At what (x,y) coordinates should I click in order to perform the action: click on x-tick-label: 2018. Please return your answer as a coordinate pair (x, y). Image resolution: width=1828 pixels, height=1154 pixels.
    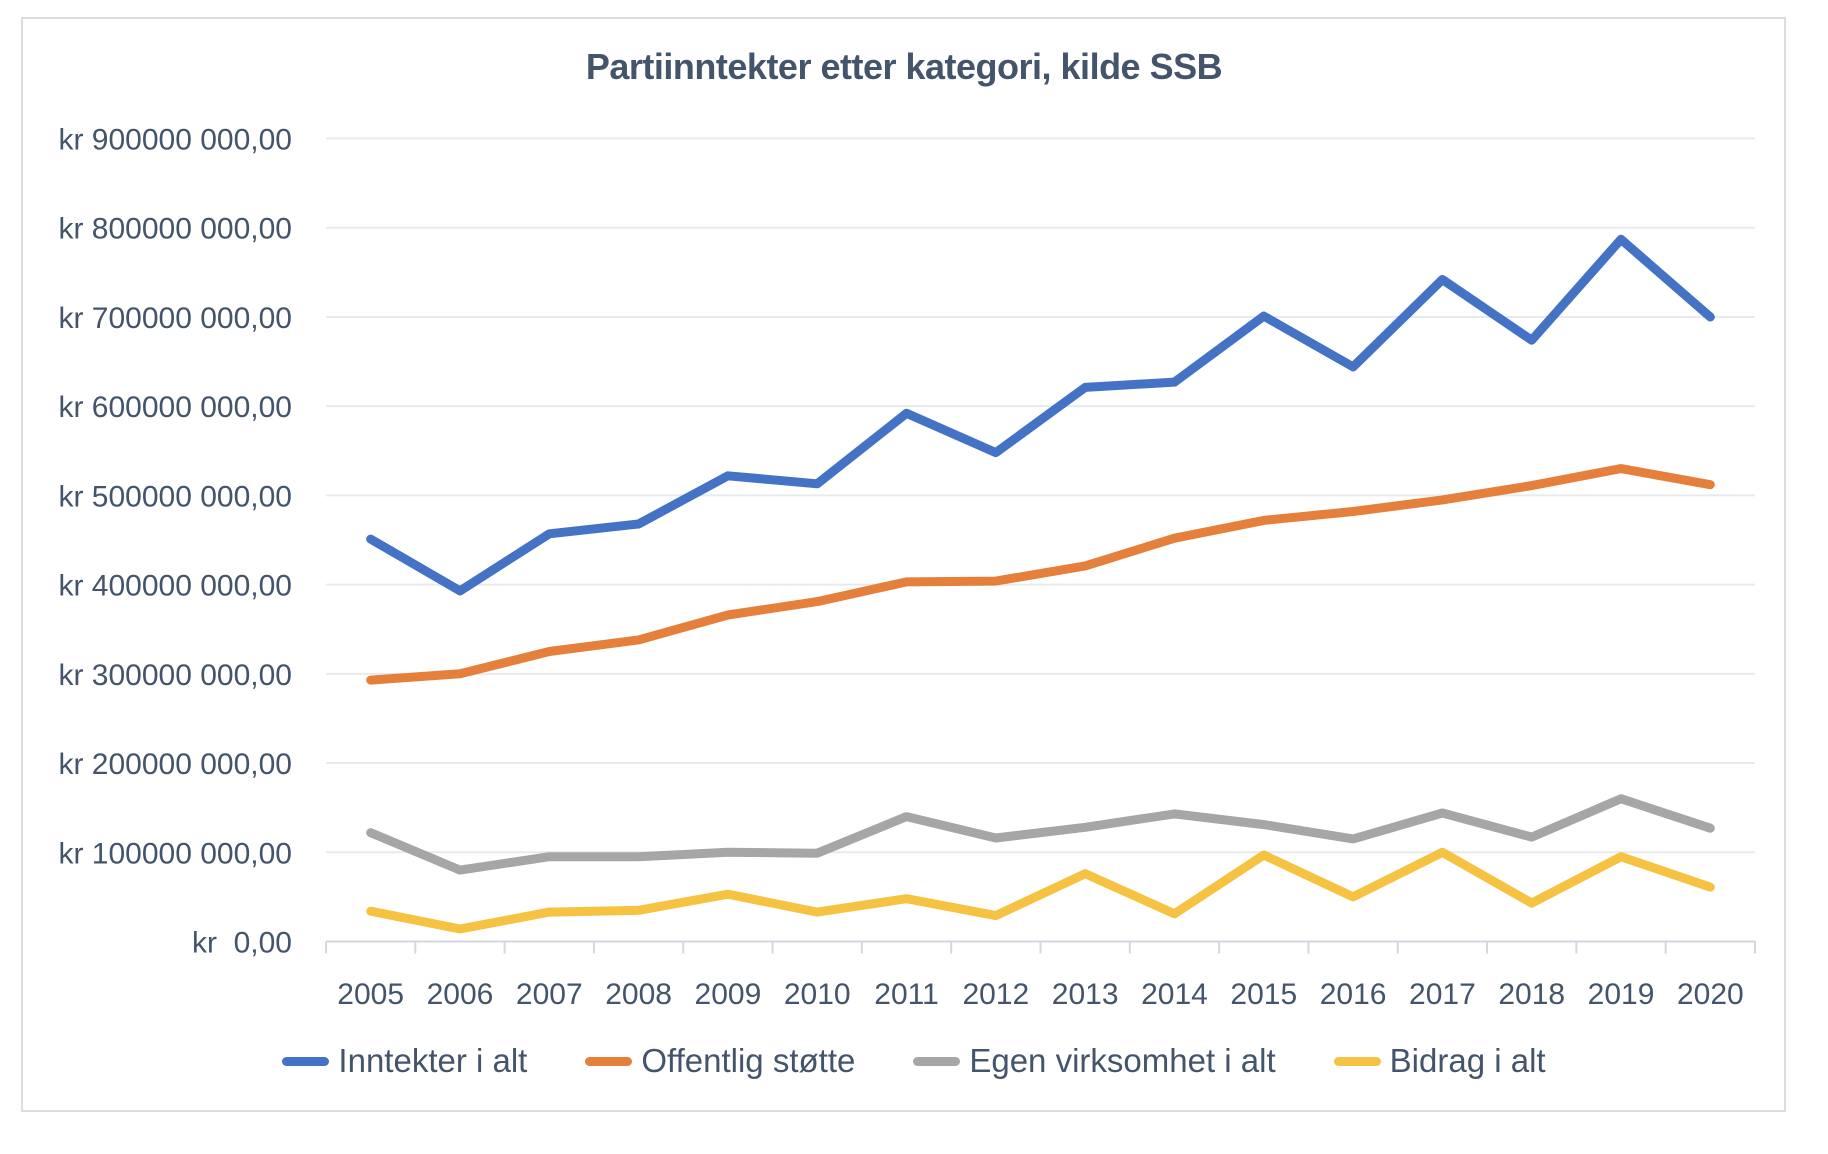
    Looking at the image, I should click on (1531, 994).